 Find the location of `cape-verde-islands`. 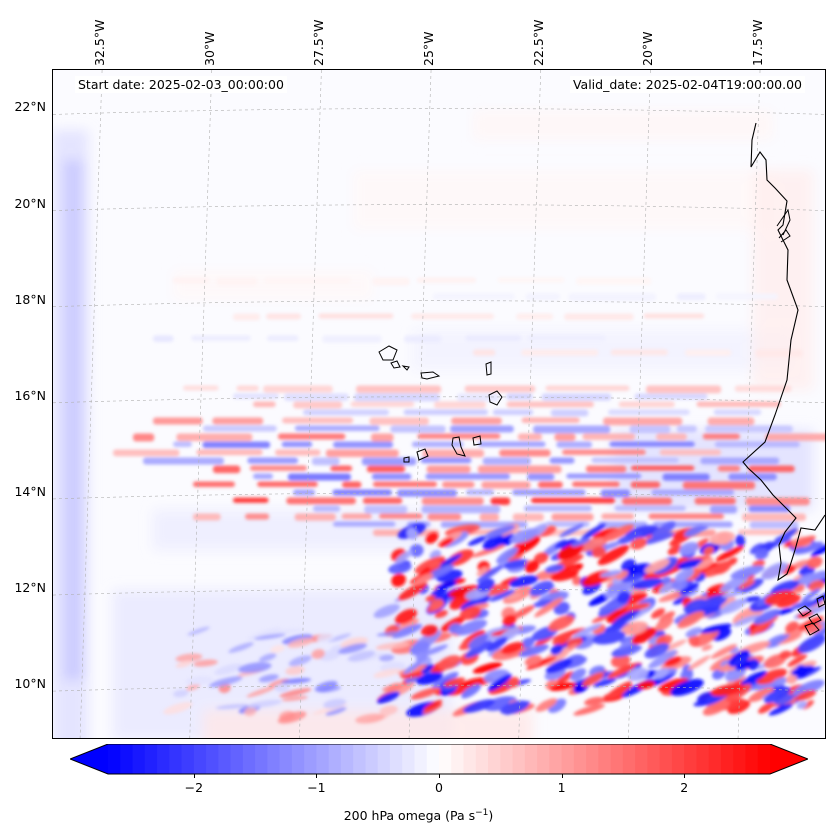

cape-verde-islands is located at coordinates (440, 404).